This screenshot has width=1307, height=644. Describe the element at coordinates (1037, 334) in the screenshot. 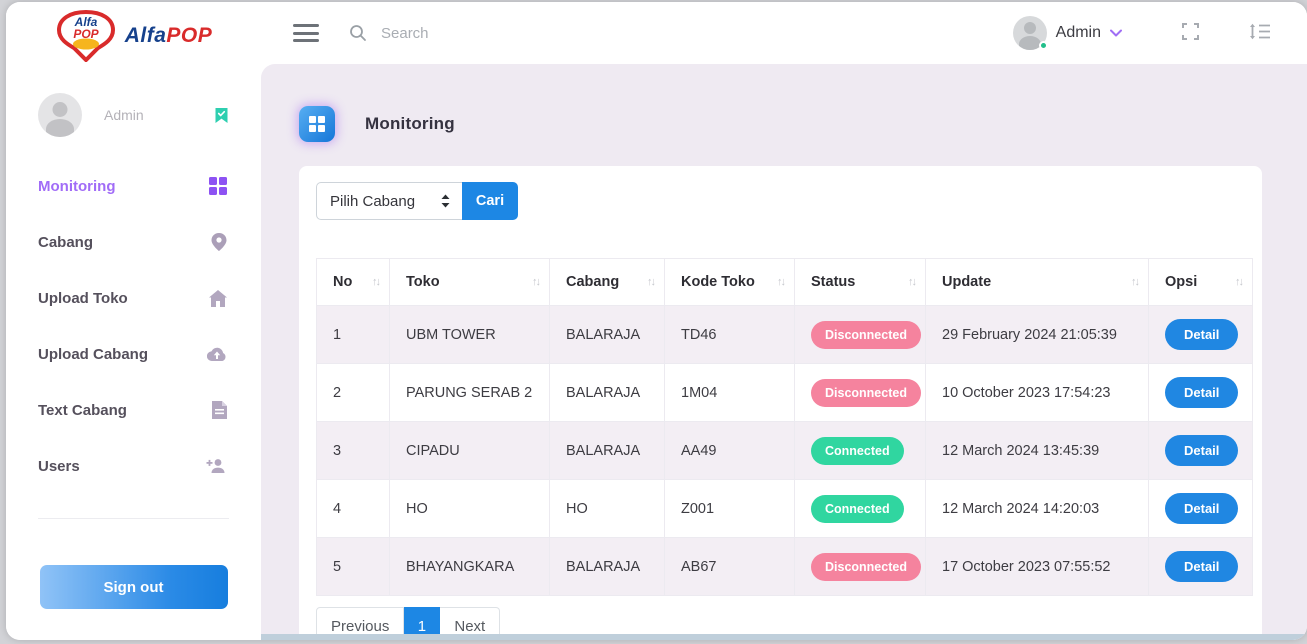

I see `cell-update: 29 February 2024 21:05:39` at that location.